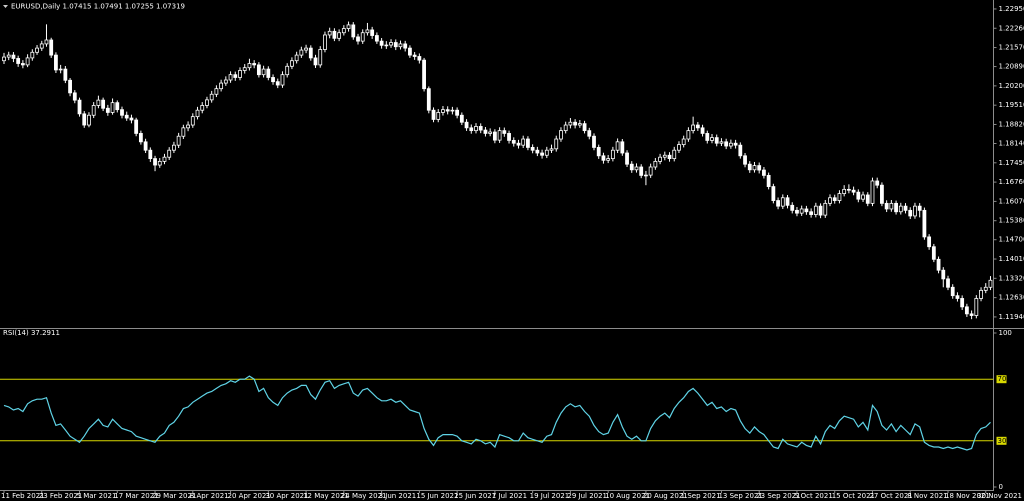 This screenshot has height=501, width=1024. What do you see at coordinates (550, 496) in the screenshot?
I see `x-tick-label: 19 Jul 2021` at bounding box center [550, 496].